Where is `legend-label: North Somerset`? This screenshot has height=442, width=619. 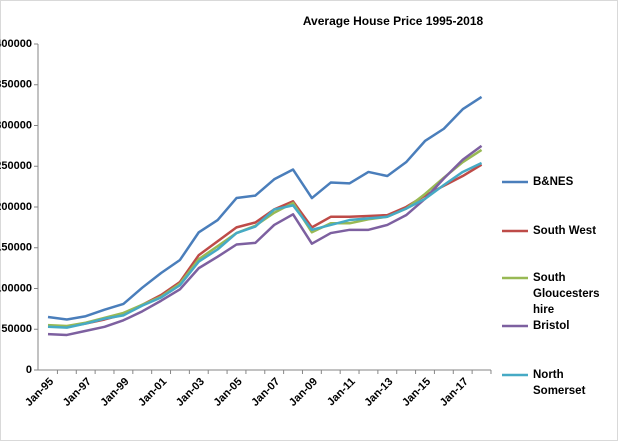
legend-label: North Somerset is located at coordinates (559, 383).